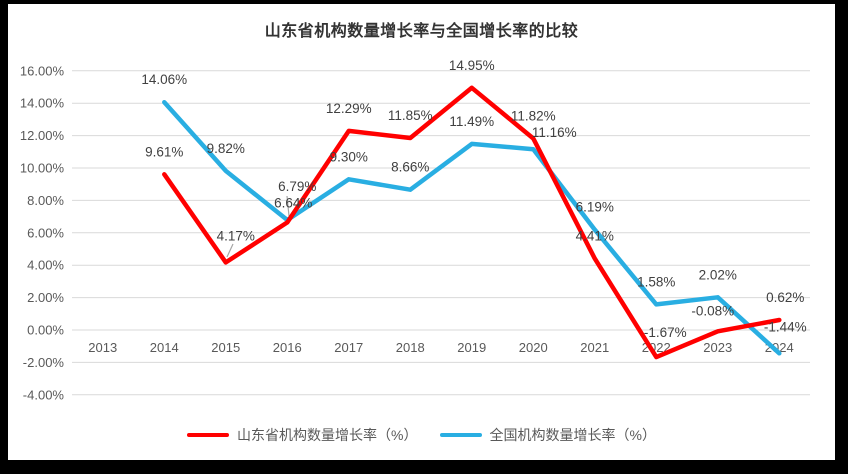  I want to click on y-axis-tick-label: 16.00%, so click(42, 70).